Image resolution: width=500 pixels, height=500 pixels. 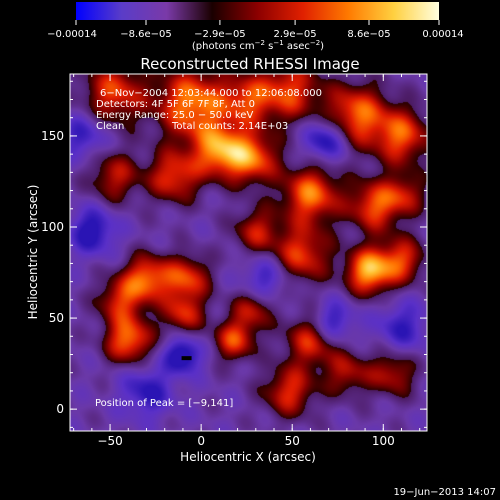 What do you see at coordinates (52, 136) in the screenshot?
I see `y-axis-tick-label: 150` at bounding box center [52, 136].